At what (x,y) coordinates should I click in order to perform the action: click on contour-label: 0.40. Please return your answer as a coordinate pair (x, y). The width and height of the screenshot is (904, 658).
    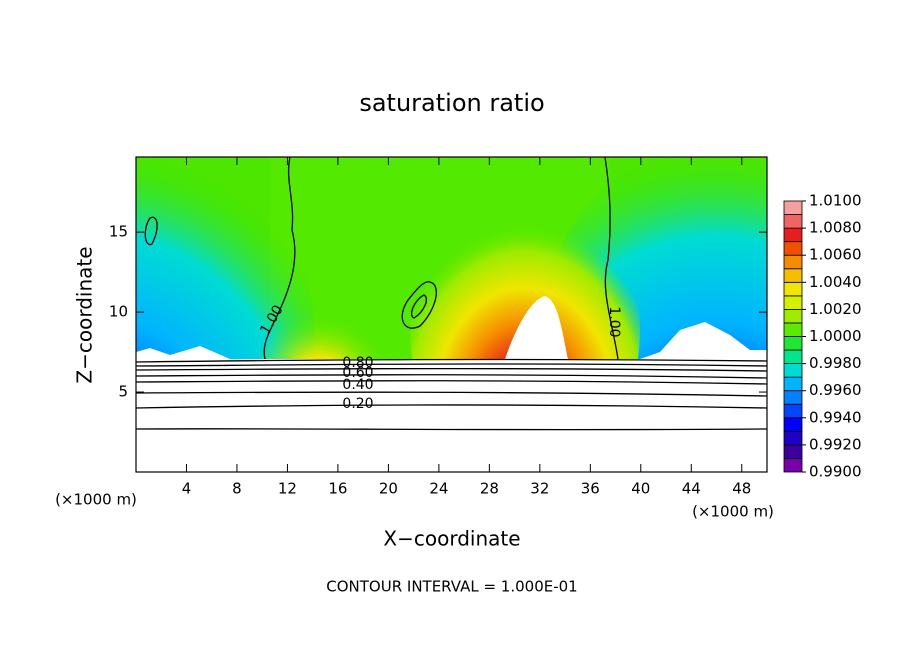
    Looking at the image, I should click on (357, 385).